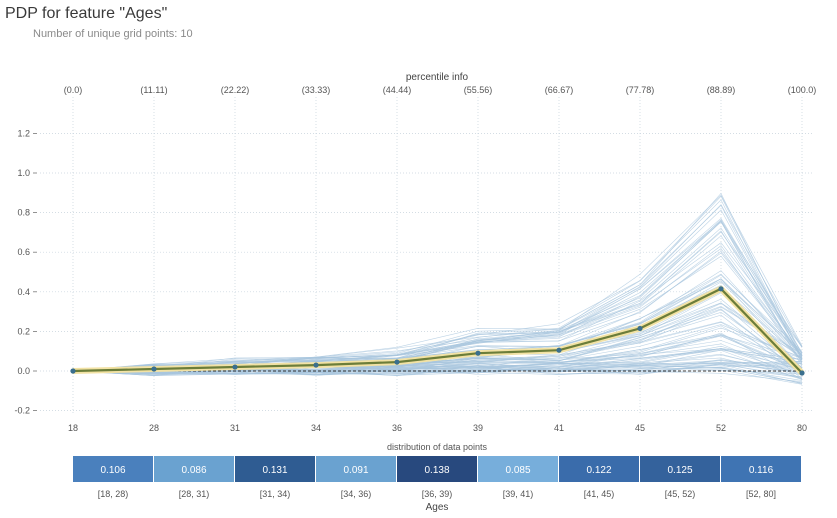 This screenshot has width=837, height=518. Describe the element at coordinates (478, 428) in the screenshot. I see `x-tick-label: 39` at that location.